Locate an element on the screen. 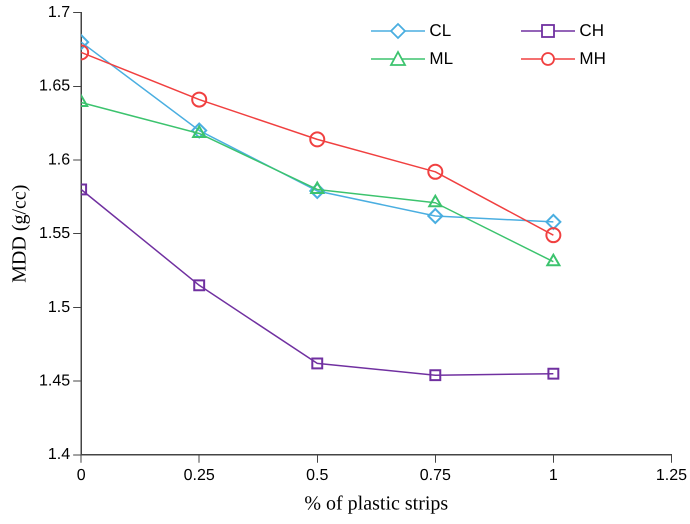 This screenshot has height=524, width=690. x-axis-title: % of plastic strips is located at coordinates (376, 503).